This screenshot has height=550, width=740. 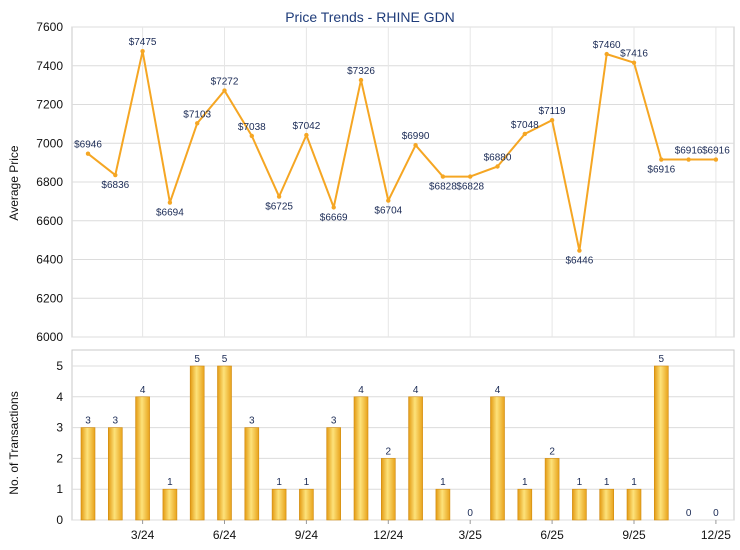 What do you see at coordinates (115, 185) in the screenshot?
I see `price-data-label: $6836` at bounding box center [115, 185].